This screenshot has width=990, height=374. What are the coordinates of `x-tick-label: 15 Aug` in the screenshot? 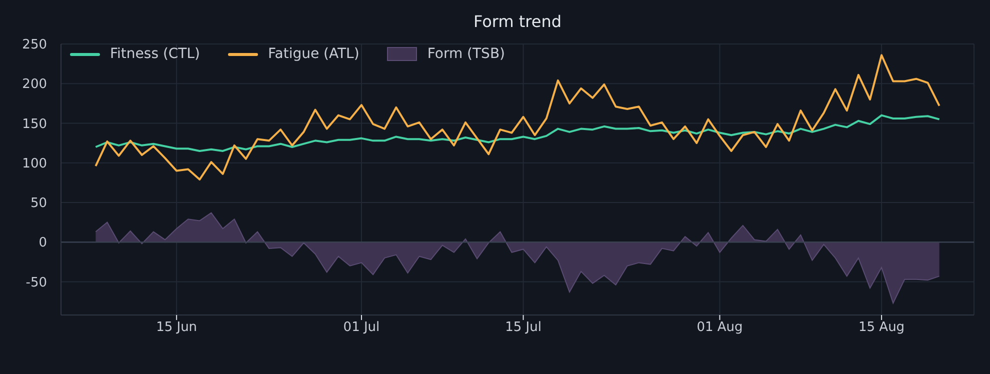 It's located at (881, 328).